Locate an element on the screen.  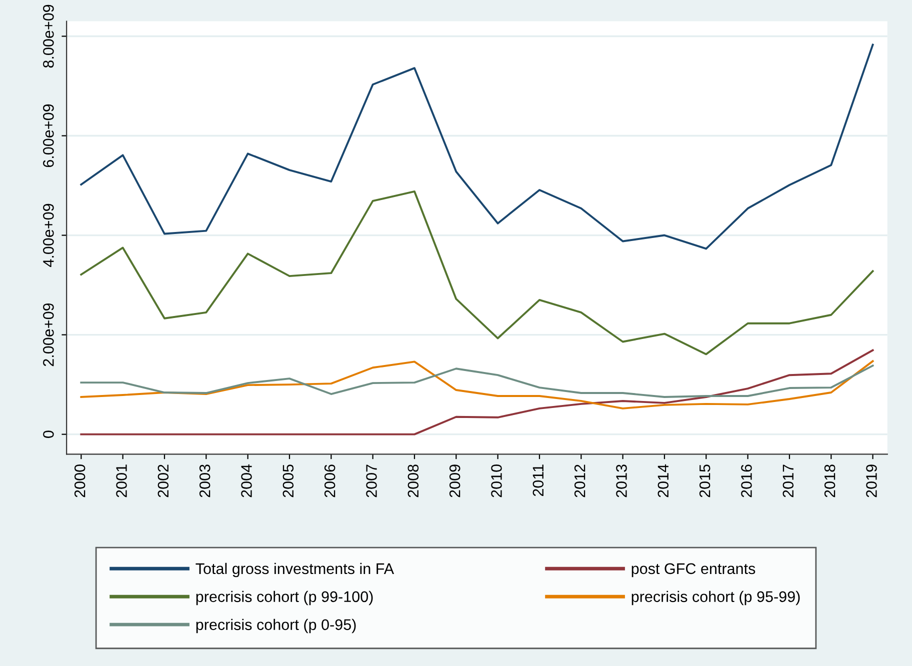
legend-label: precrisis cohort (p 99-100) is located at coordinates (284, 598).